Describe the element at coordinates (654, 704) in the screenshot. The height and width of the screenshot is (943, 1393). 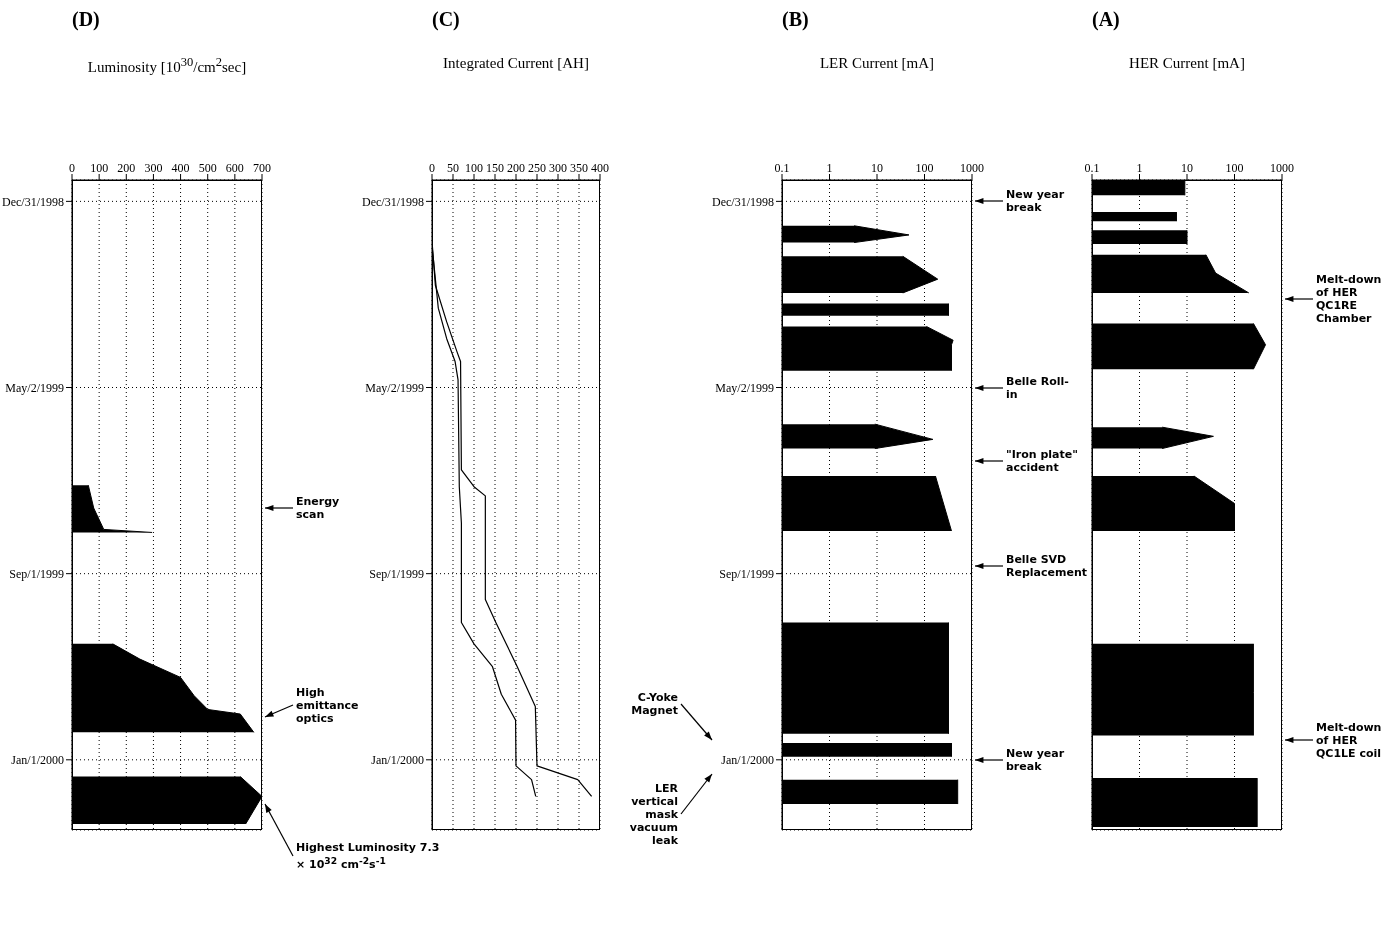
I see `text: C-Yoke Magnet` at that location.